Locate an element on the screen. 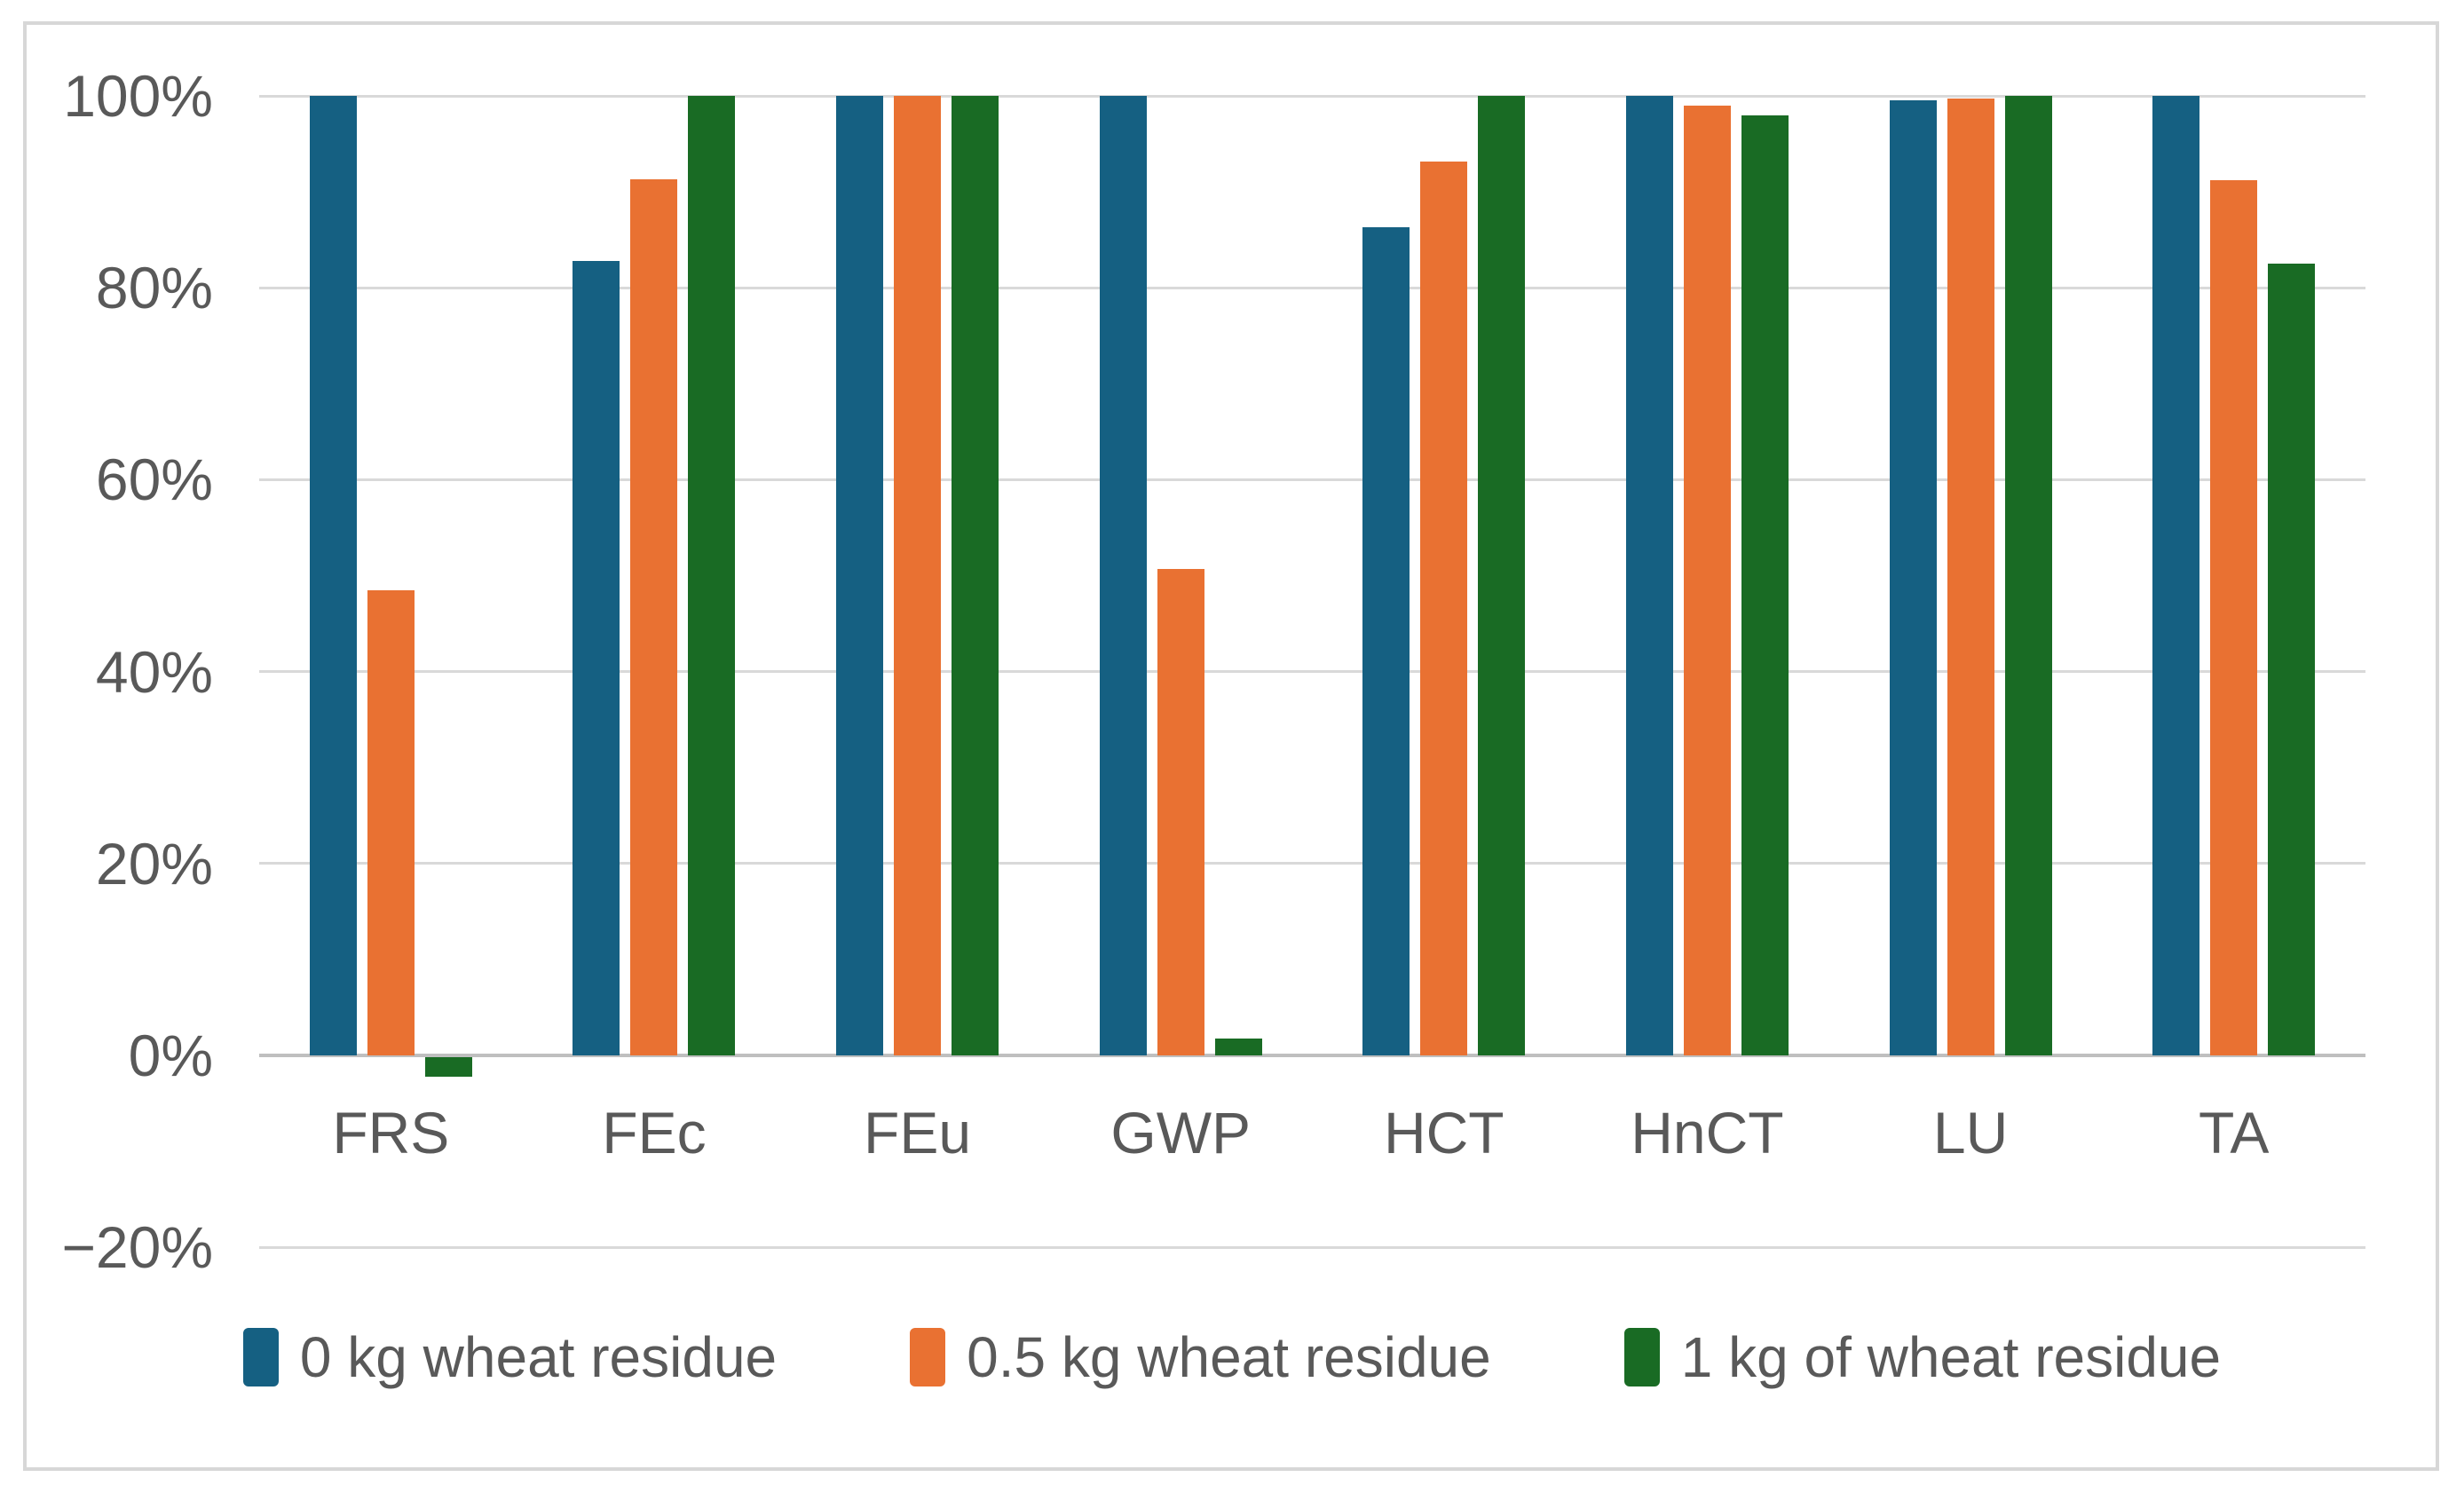  y-axis-tick-label: 40% is located at coordinates (154, 671).